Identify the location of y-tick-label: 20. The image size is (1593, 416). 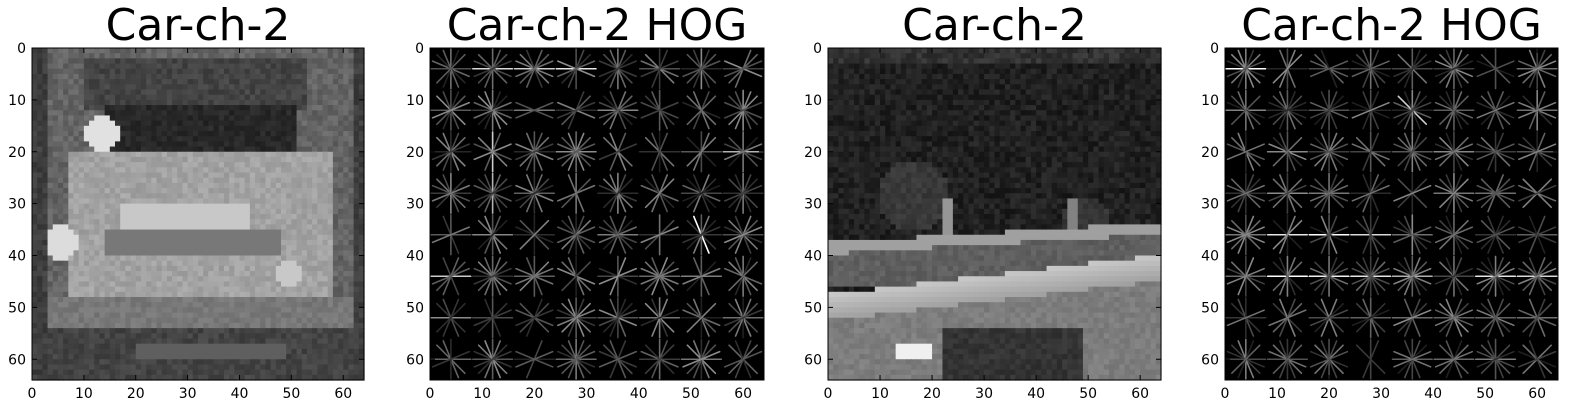
(415, 153).